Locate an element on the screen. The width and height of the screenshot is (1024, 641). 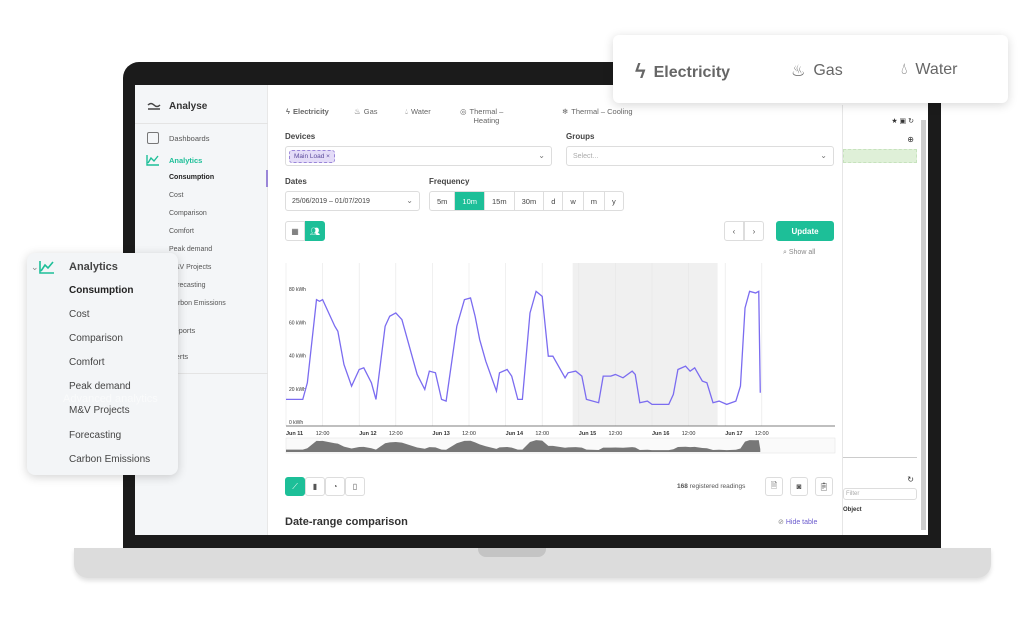
callout-item-mv-projects: M&V Projects is located at coordinates (99, 410).